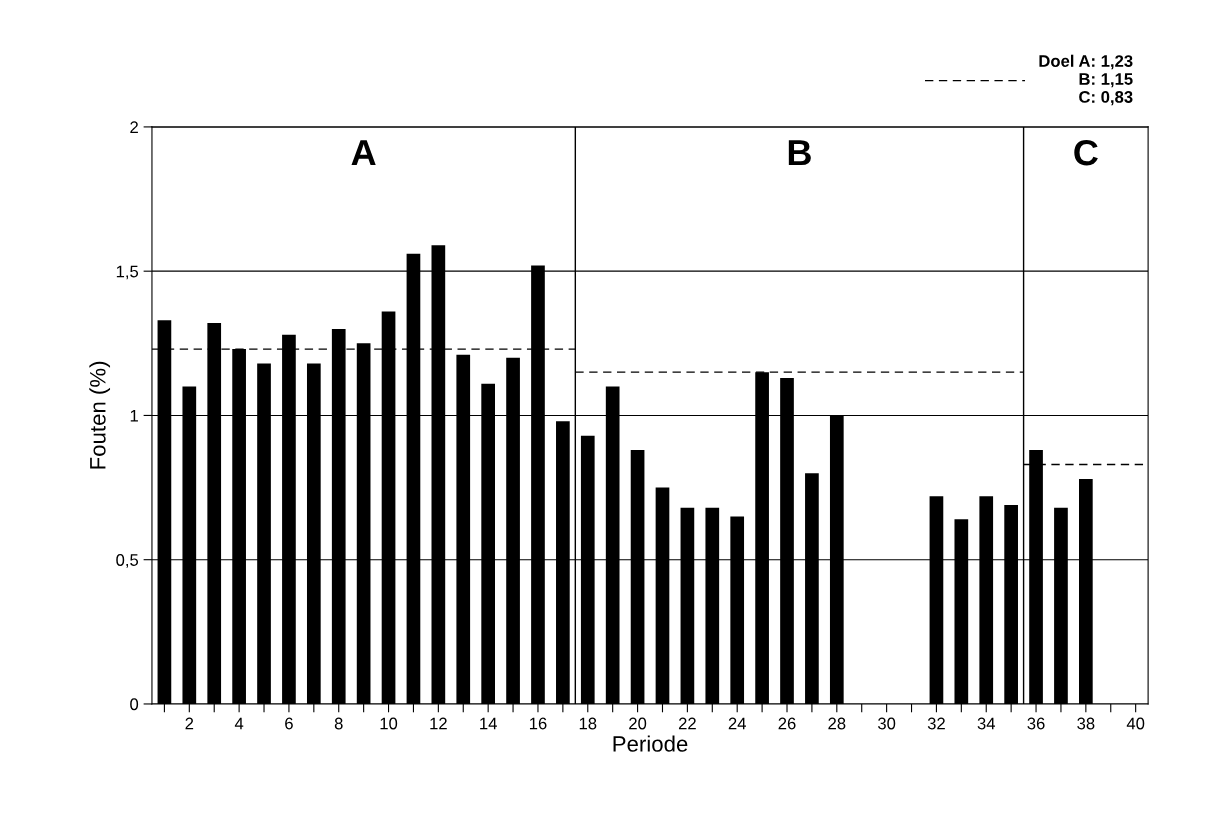 This screenshot has height=822, width=1206. Describe the element at coordinates (799, 153) in the screenshot. I see `annotation: B` at that location.